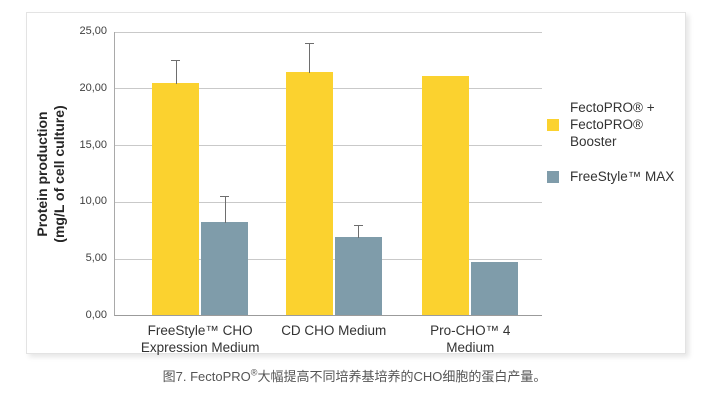 The image size is (709, 403). What do you see at coordinates (612, 107) in the screenshot?
I see `legend-label-line: FectoPRO® +` at bounding box center [612, 107].